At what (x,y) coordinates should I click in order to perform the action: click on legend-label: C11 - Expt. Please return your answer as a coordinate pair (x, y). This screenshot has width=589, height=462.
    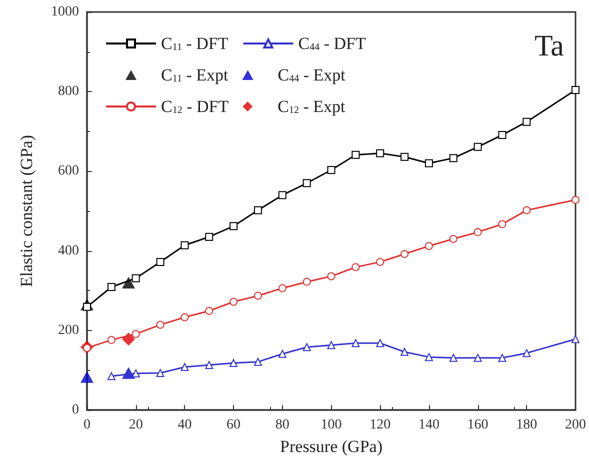
    Looking at the image, I should click on (195, 75).